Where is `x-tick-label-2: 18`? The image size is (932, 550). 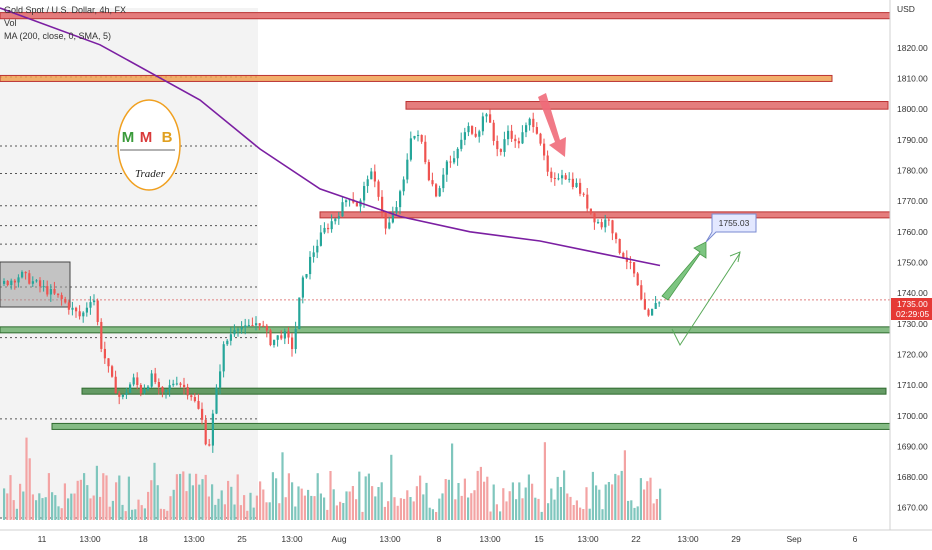 x-tick-label-2: 18 is located at coordinates (143, 539).